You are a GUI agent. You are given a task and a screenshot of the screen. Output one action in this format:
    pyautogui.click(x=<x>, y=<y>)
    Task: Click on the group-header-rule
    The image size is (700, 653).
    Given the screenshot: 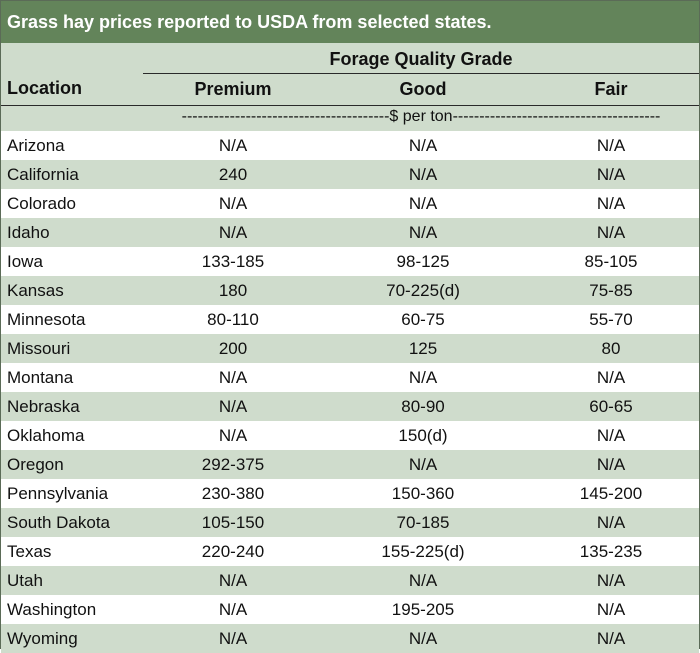 What is the action you would take?
    pyautogui.click(x=421, y=73)
    